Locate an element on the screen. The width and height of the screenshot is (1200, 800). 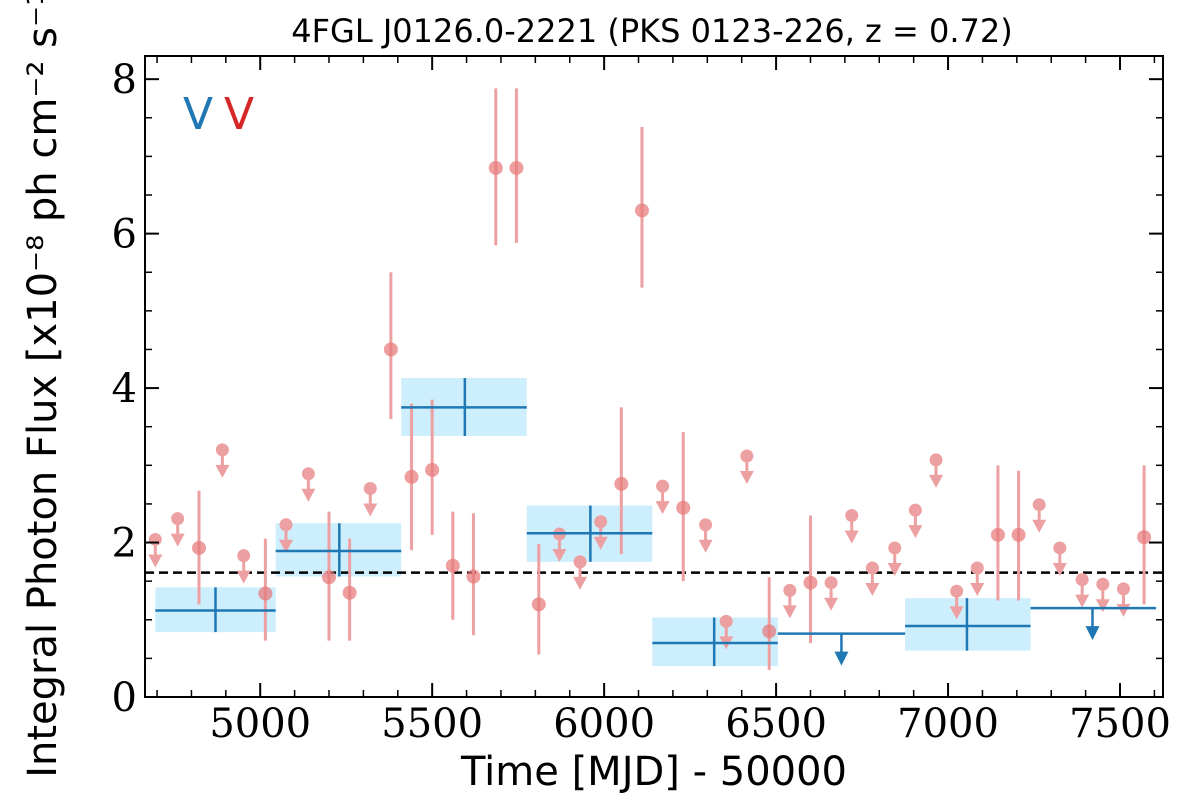
x-tick-label: 6500 is located at coordinates (776, 724).